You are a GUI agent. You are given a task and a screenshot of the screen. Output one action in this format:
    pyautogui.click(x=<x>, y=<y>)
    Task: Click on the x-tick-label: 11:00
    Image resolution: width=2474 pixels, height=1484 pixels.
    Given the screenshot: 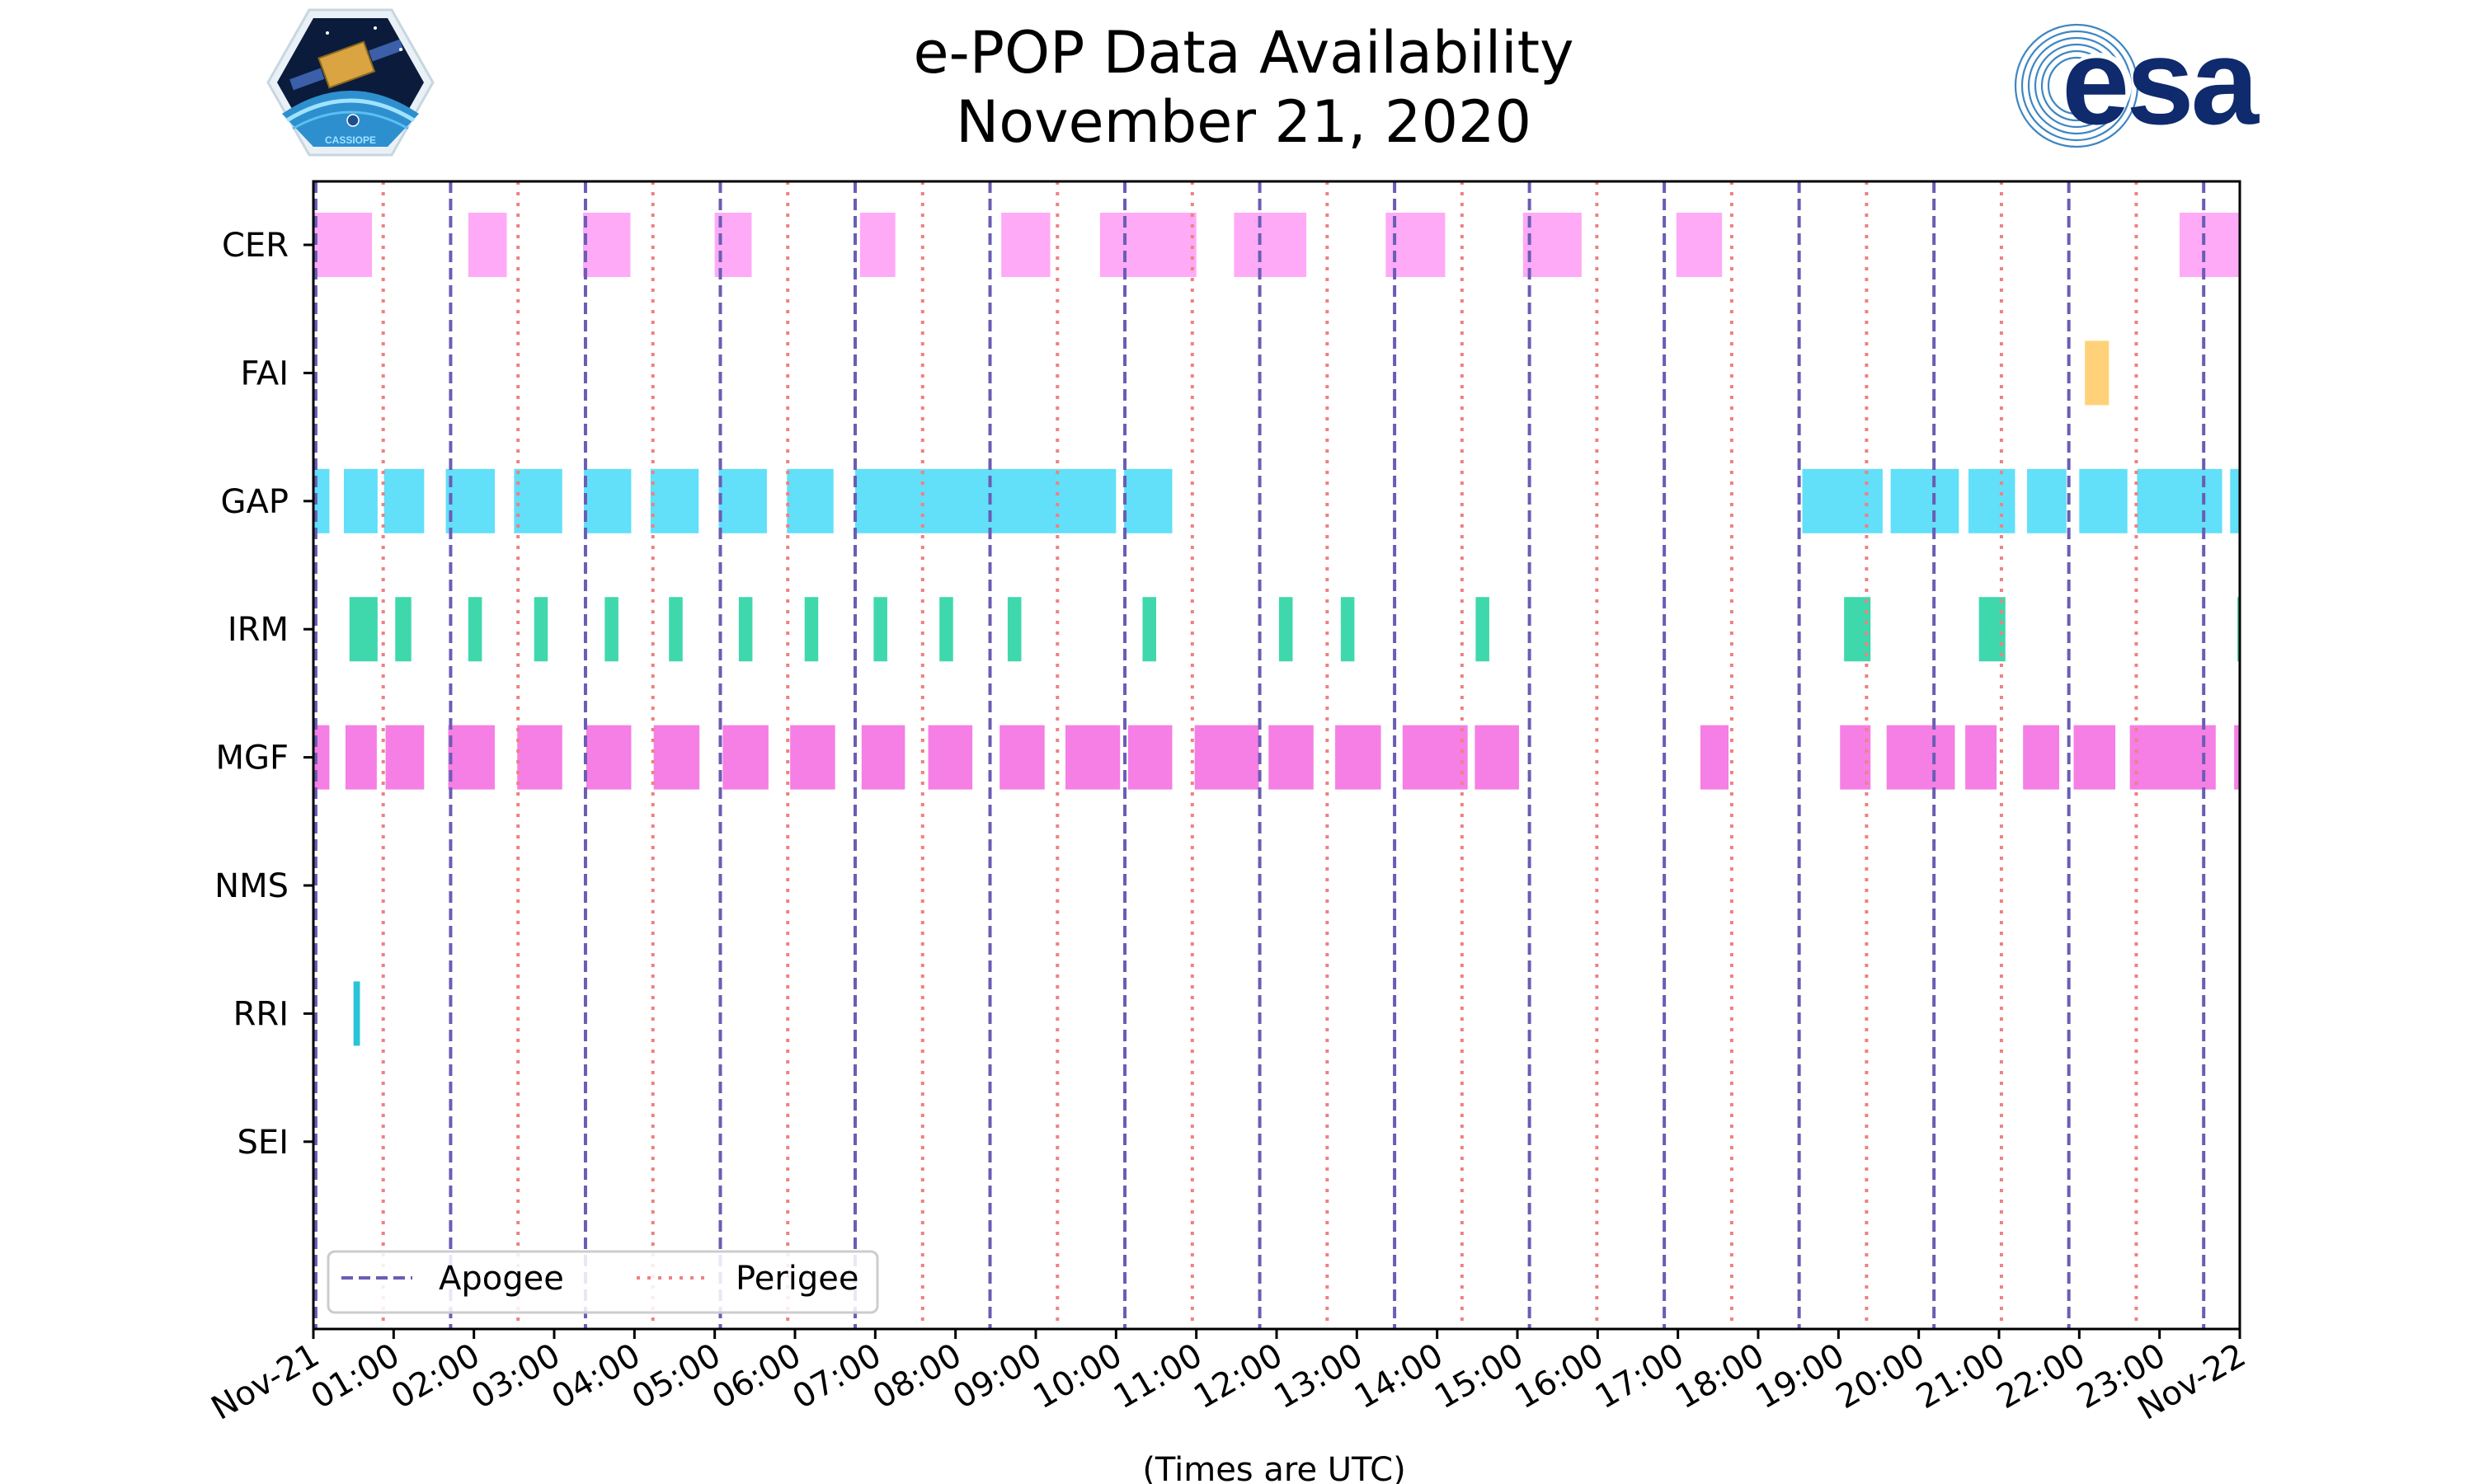 What is the action you would take?
    pyautogui.click(x=1158, y=1376)
    